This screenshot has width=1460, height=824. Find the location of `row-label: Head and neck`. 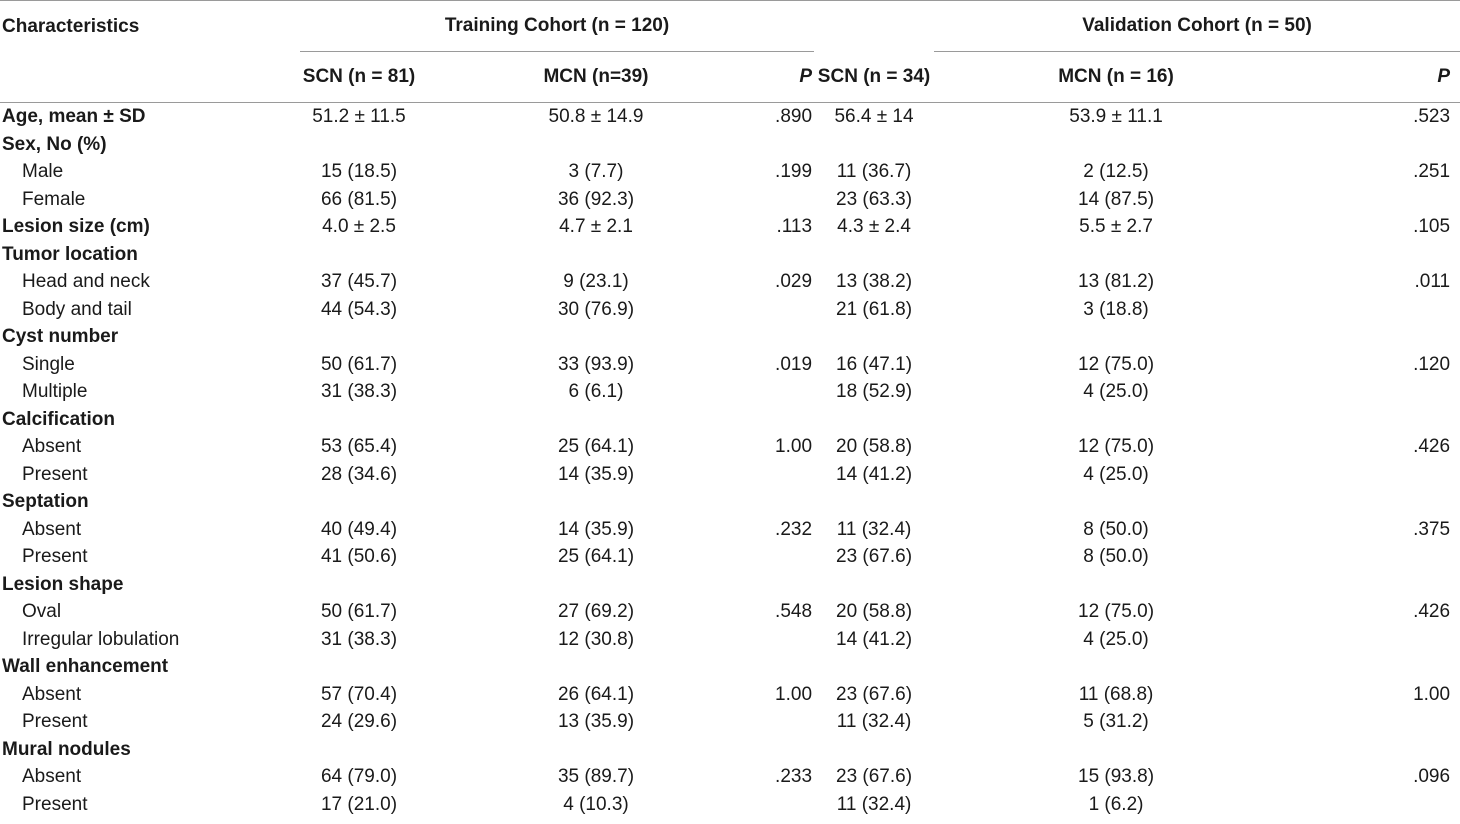

row-label: Head and neck is located at coordinates (86, 281).